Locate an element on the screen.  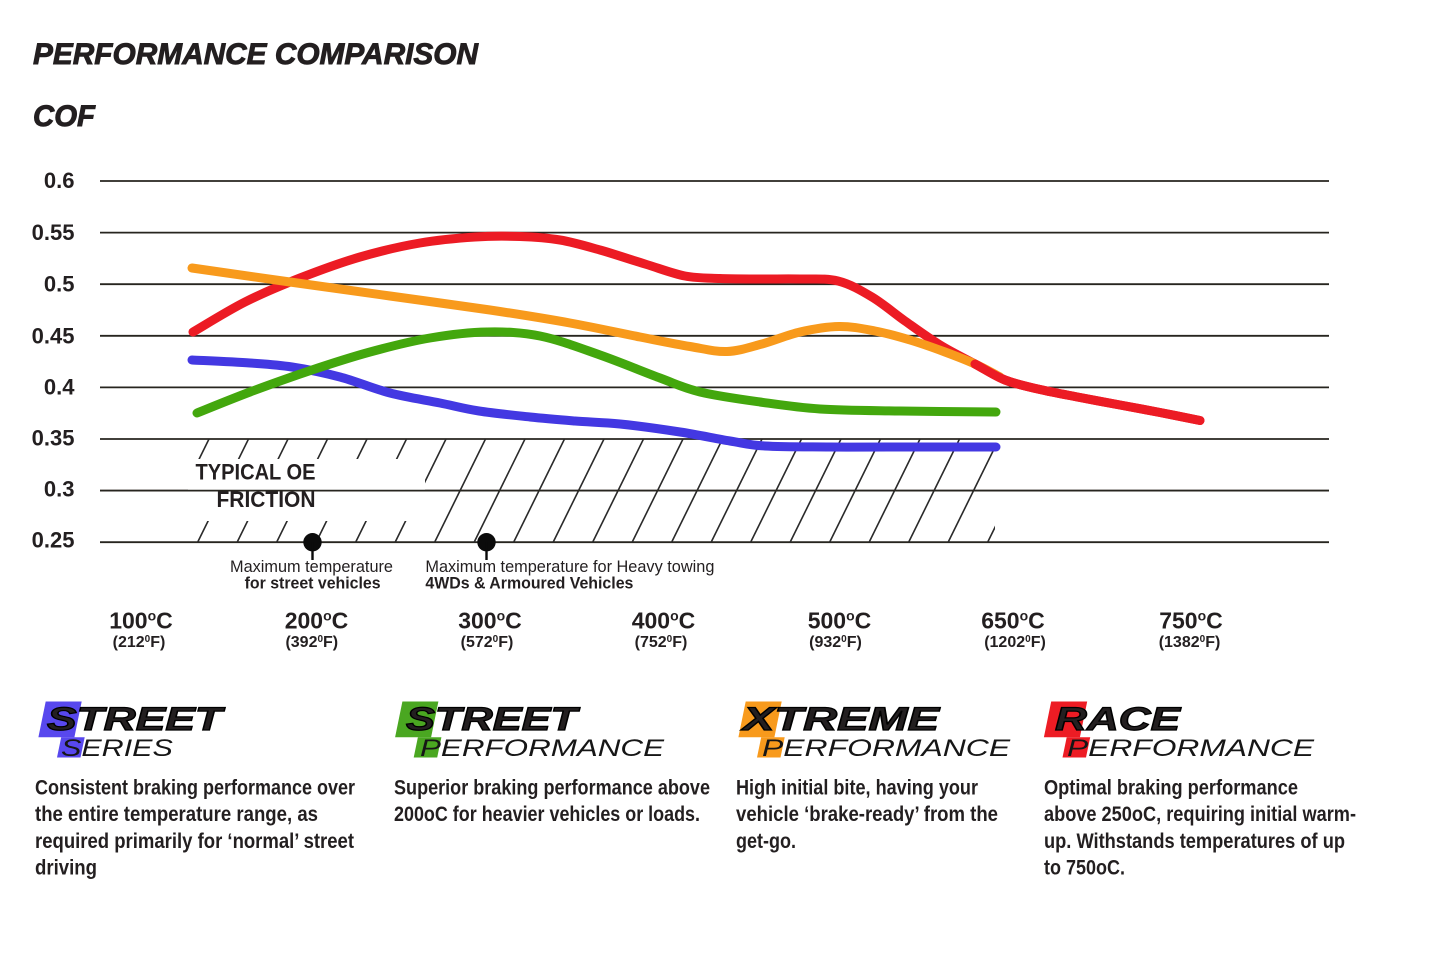
svg-text: 400oC is located at coordinates (664, 620).